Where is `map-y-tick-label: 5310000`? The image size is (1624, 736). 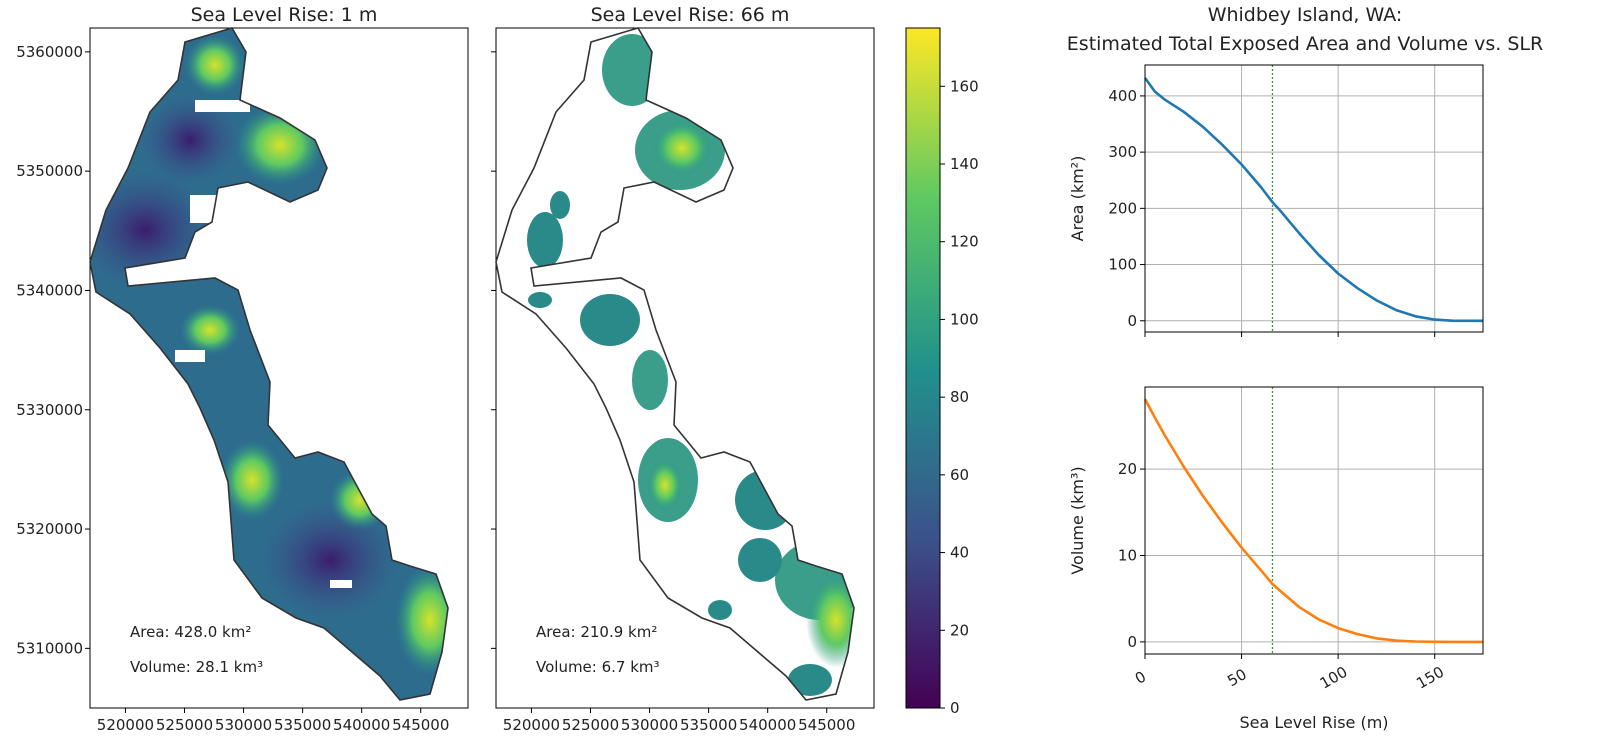
map-y-tick-label: 5310000 is located at coordinates (49, 648).